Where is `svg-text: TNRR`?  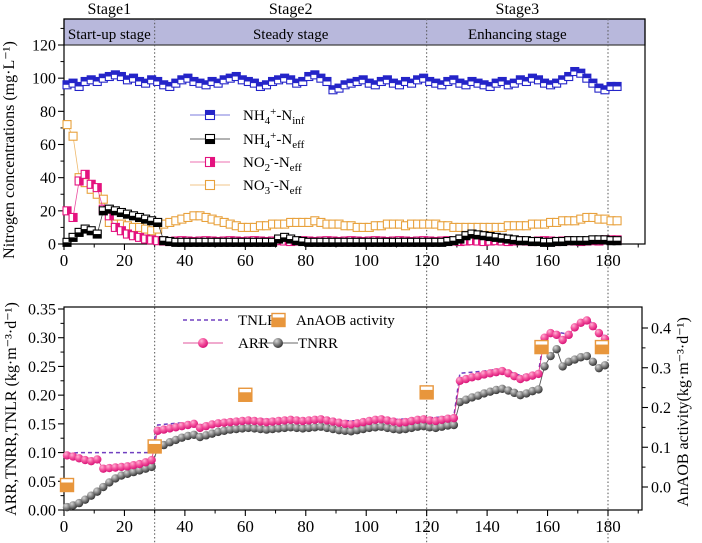
svg-text: TNRR is located at coordinates (318, 344).